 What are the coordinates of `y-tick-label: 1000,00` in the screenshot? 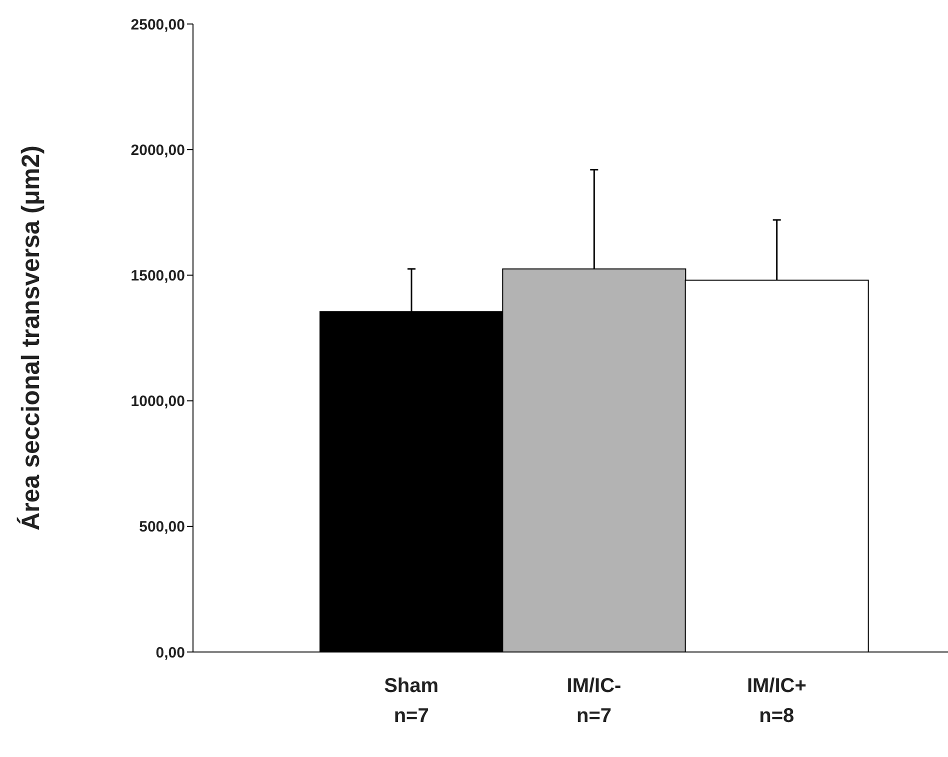 It's located at (157, 401).